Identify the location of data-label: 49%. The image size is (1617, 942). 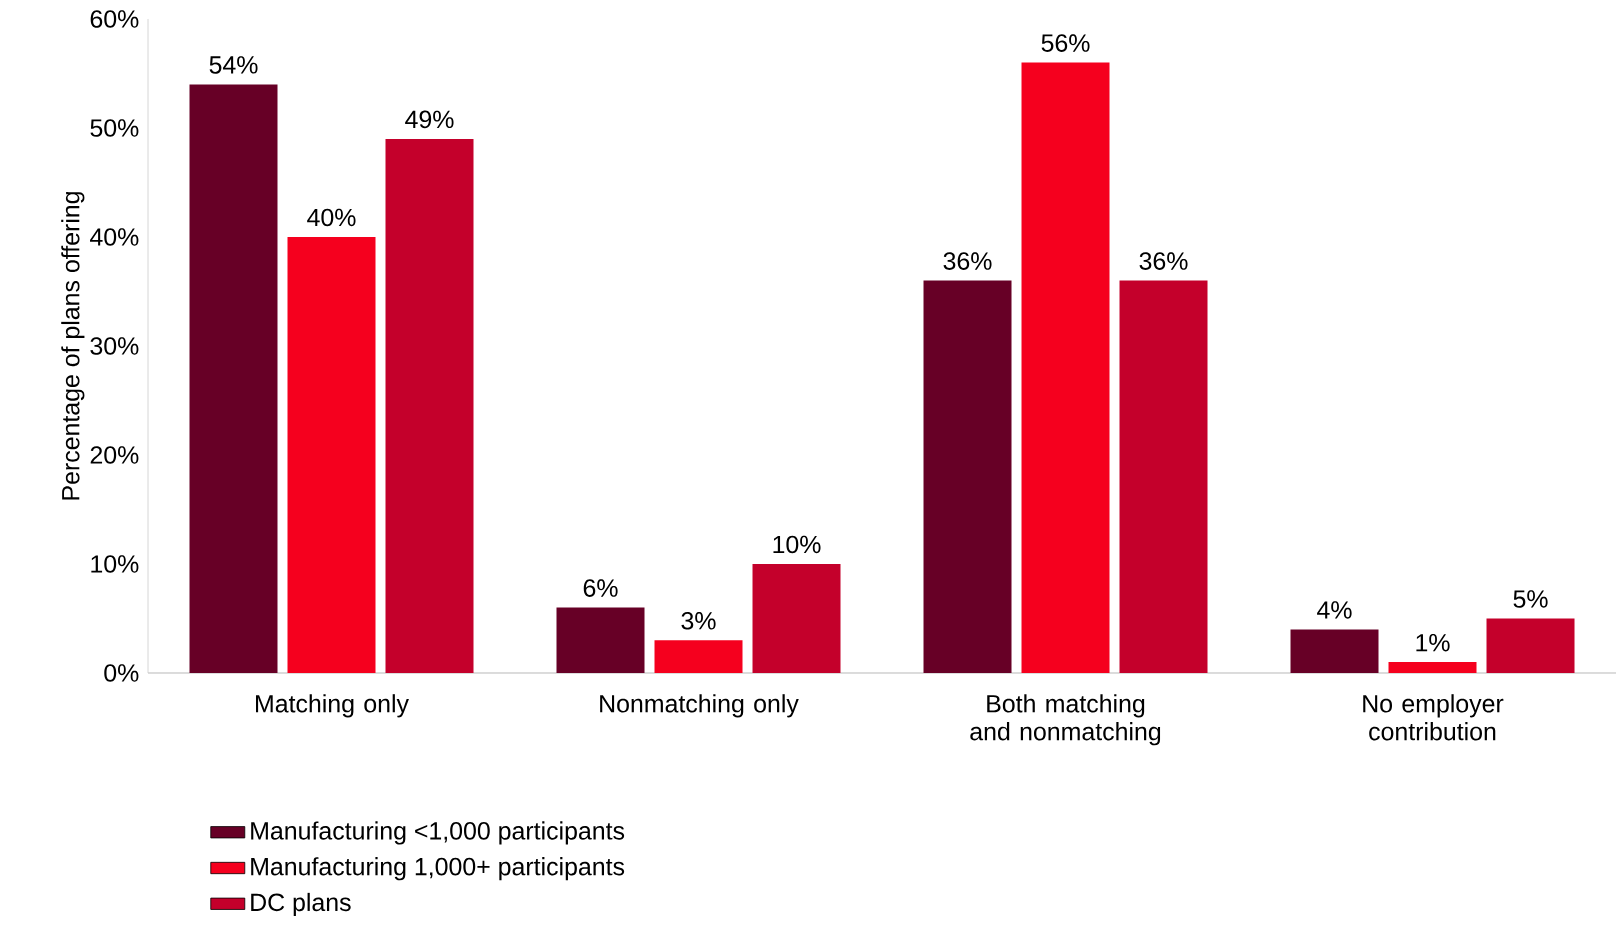
(429, 119).